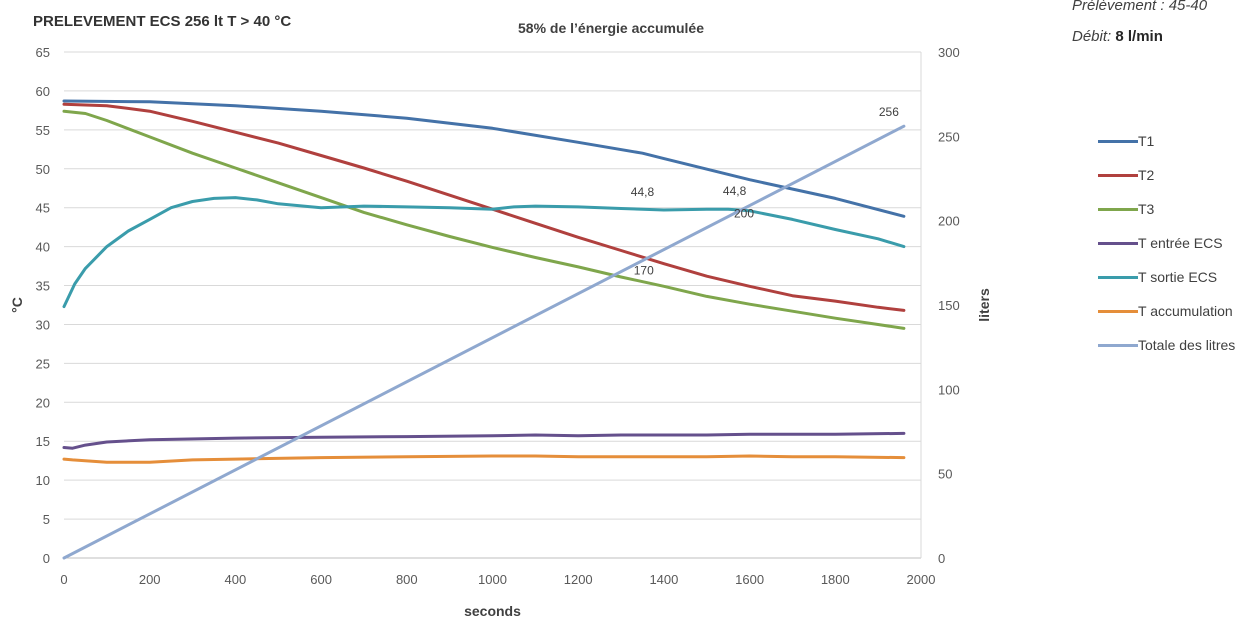 The image size is (1258, 620). Describe the element at coordinates (921, 579) in the screenshot. I see `x-tick-label: 2000` at that location.